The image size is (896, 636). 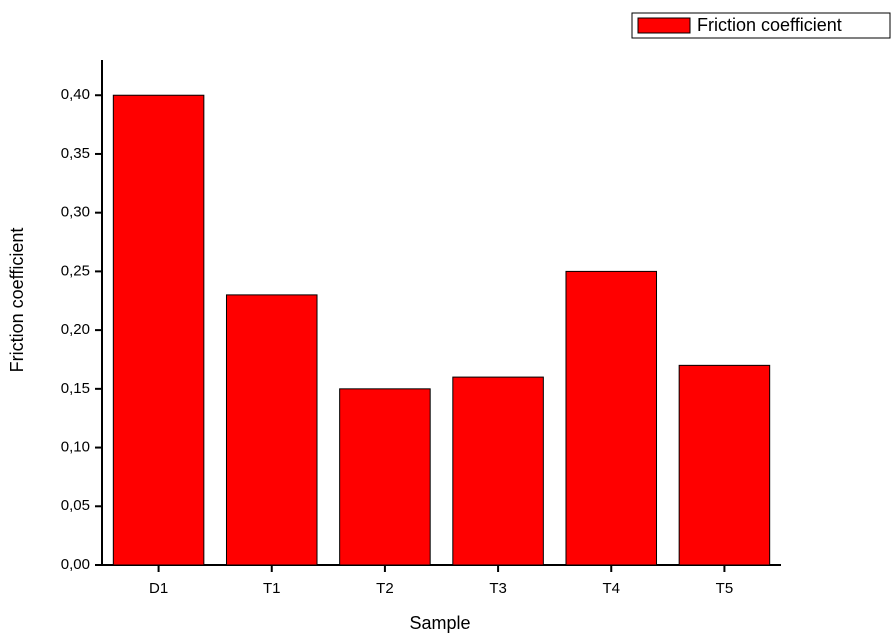 I want to click on y-tick-label: 0,05, so click(x=75, y=505).